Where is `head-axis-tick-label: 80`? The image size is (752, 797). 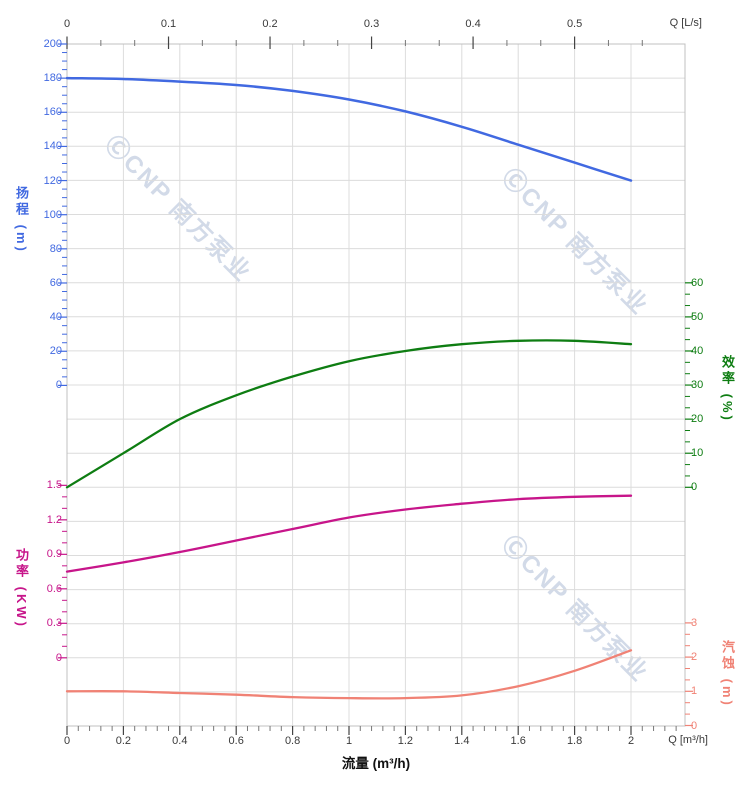 head-axis-tick-label: 80 is located at coordinates (55, 248).